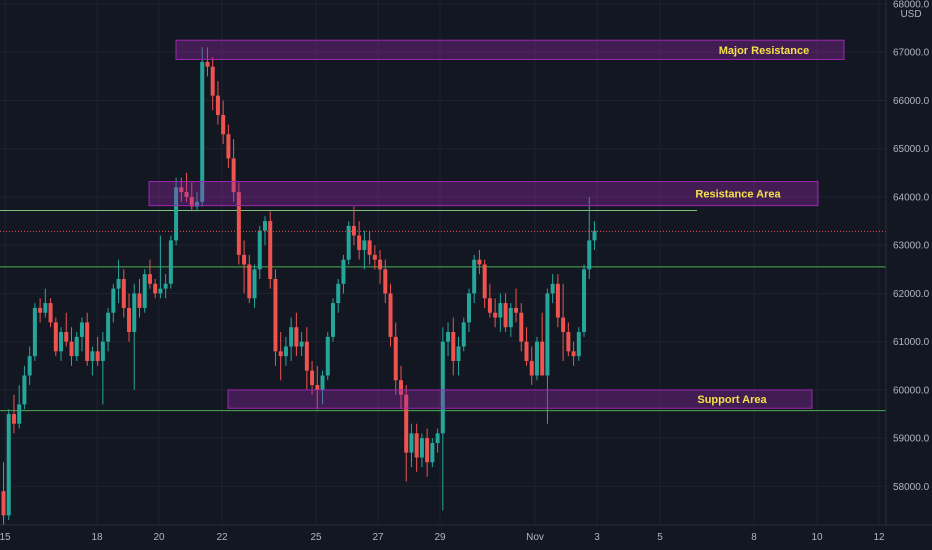 This screenshot has height=550, width=932. Describe the element at coordinates (440, 537) in the screenshot. I see `time-tick-label: 29` at that location.